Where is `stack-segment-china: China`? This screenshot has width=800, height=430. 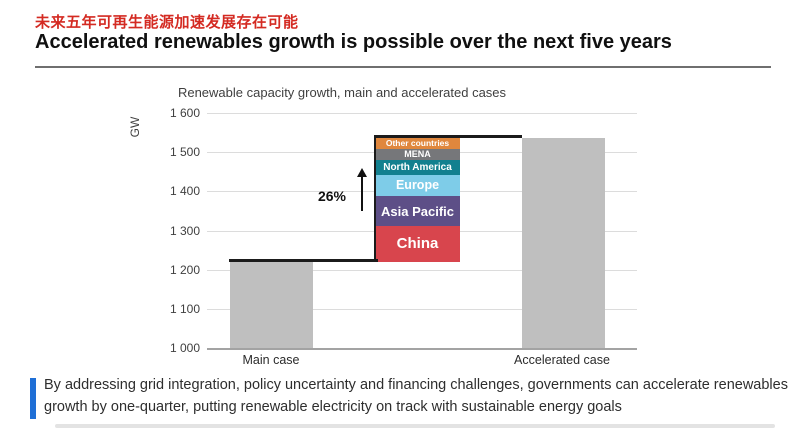
stack-segment-china: China is located at coordinates (417, 243).